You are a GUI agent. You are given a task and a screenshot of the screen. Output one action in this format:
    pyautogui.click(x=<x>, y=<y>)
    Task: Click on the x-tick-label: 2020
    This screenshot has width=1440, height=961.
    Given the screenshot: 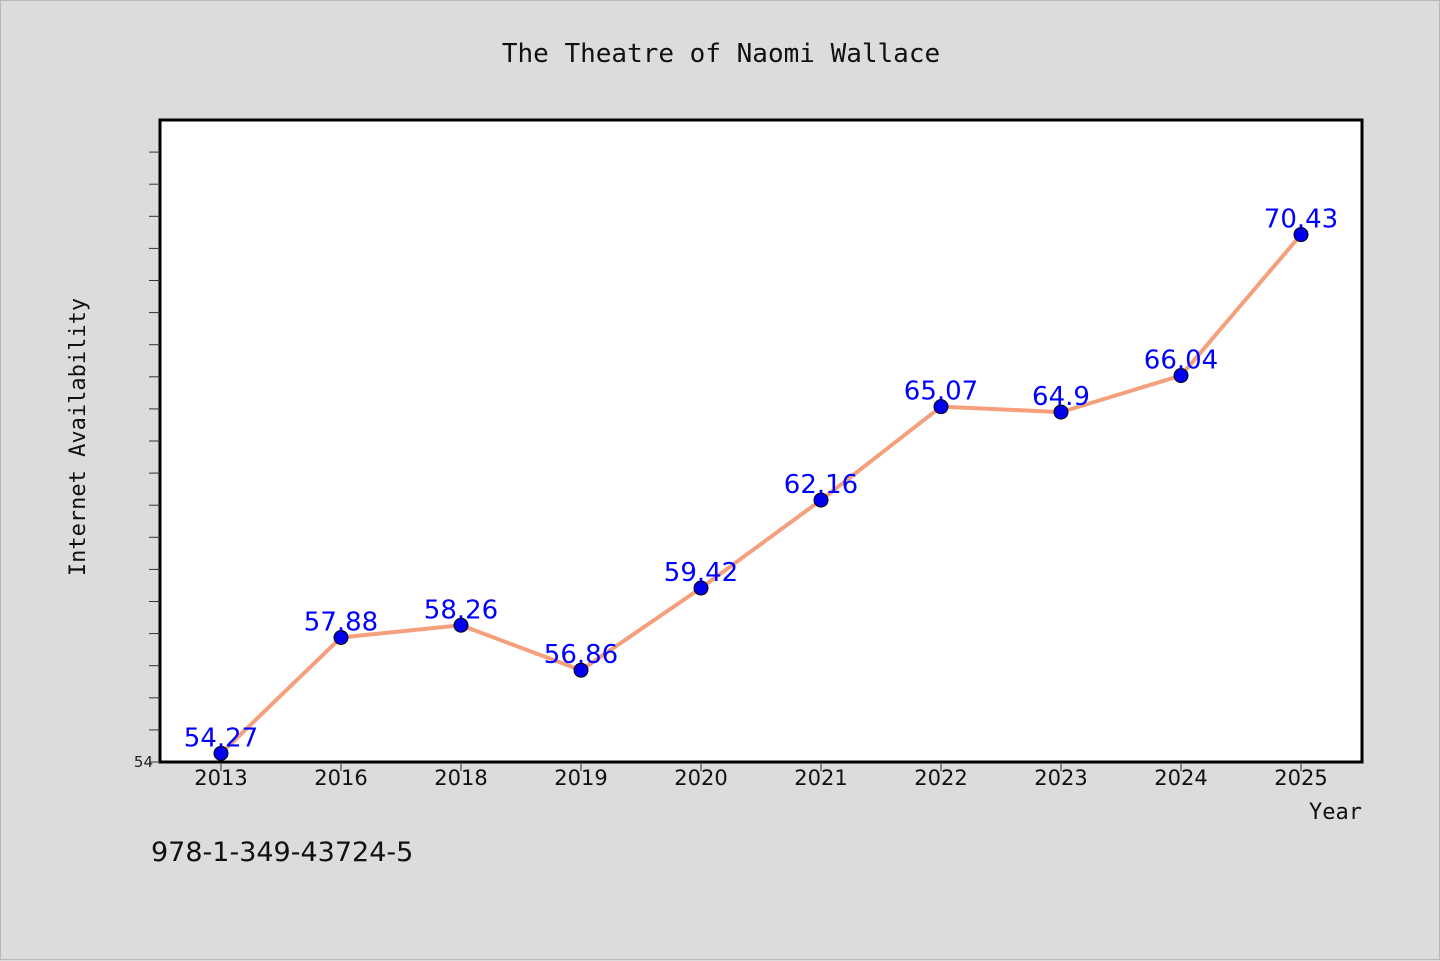 What is the action you would take?
    pyautogui.click(x=700, y=778)
    